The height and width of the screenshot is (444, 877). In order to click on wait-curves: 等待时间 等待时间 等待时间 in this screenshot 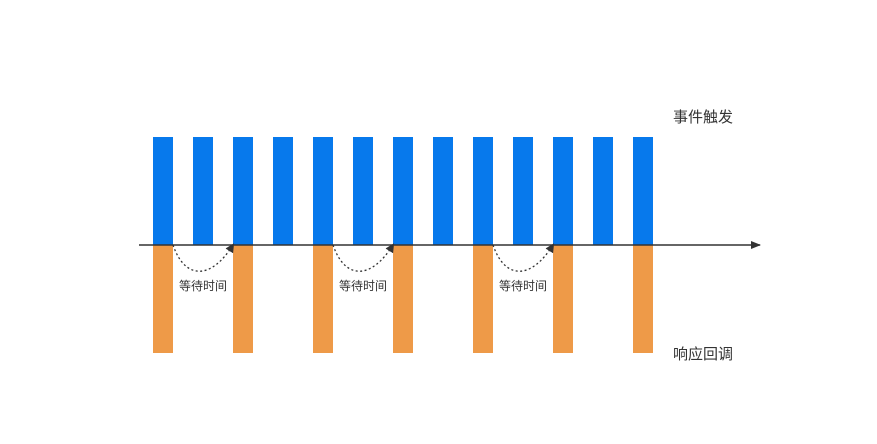, I will do `click(363, 268)`.